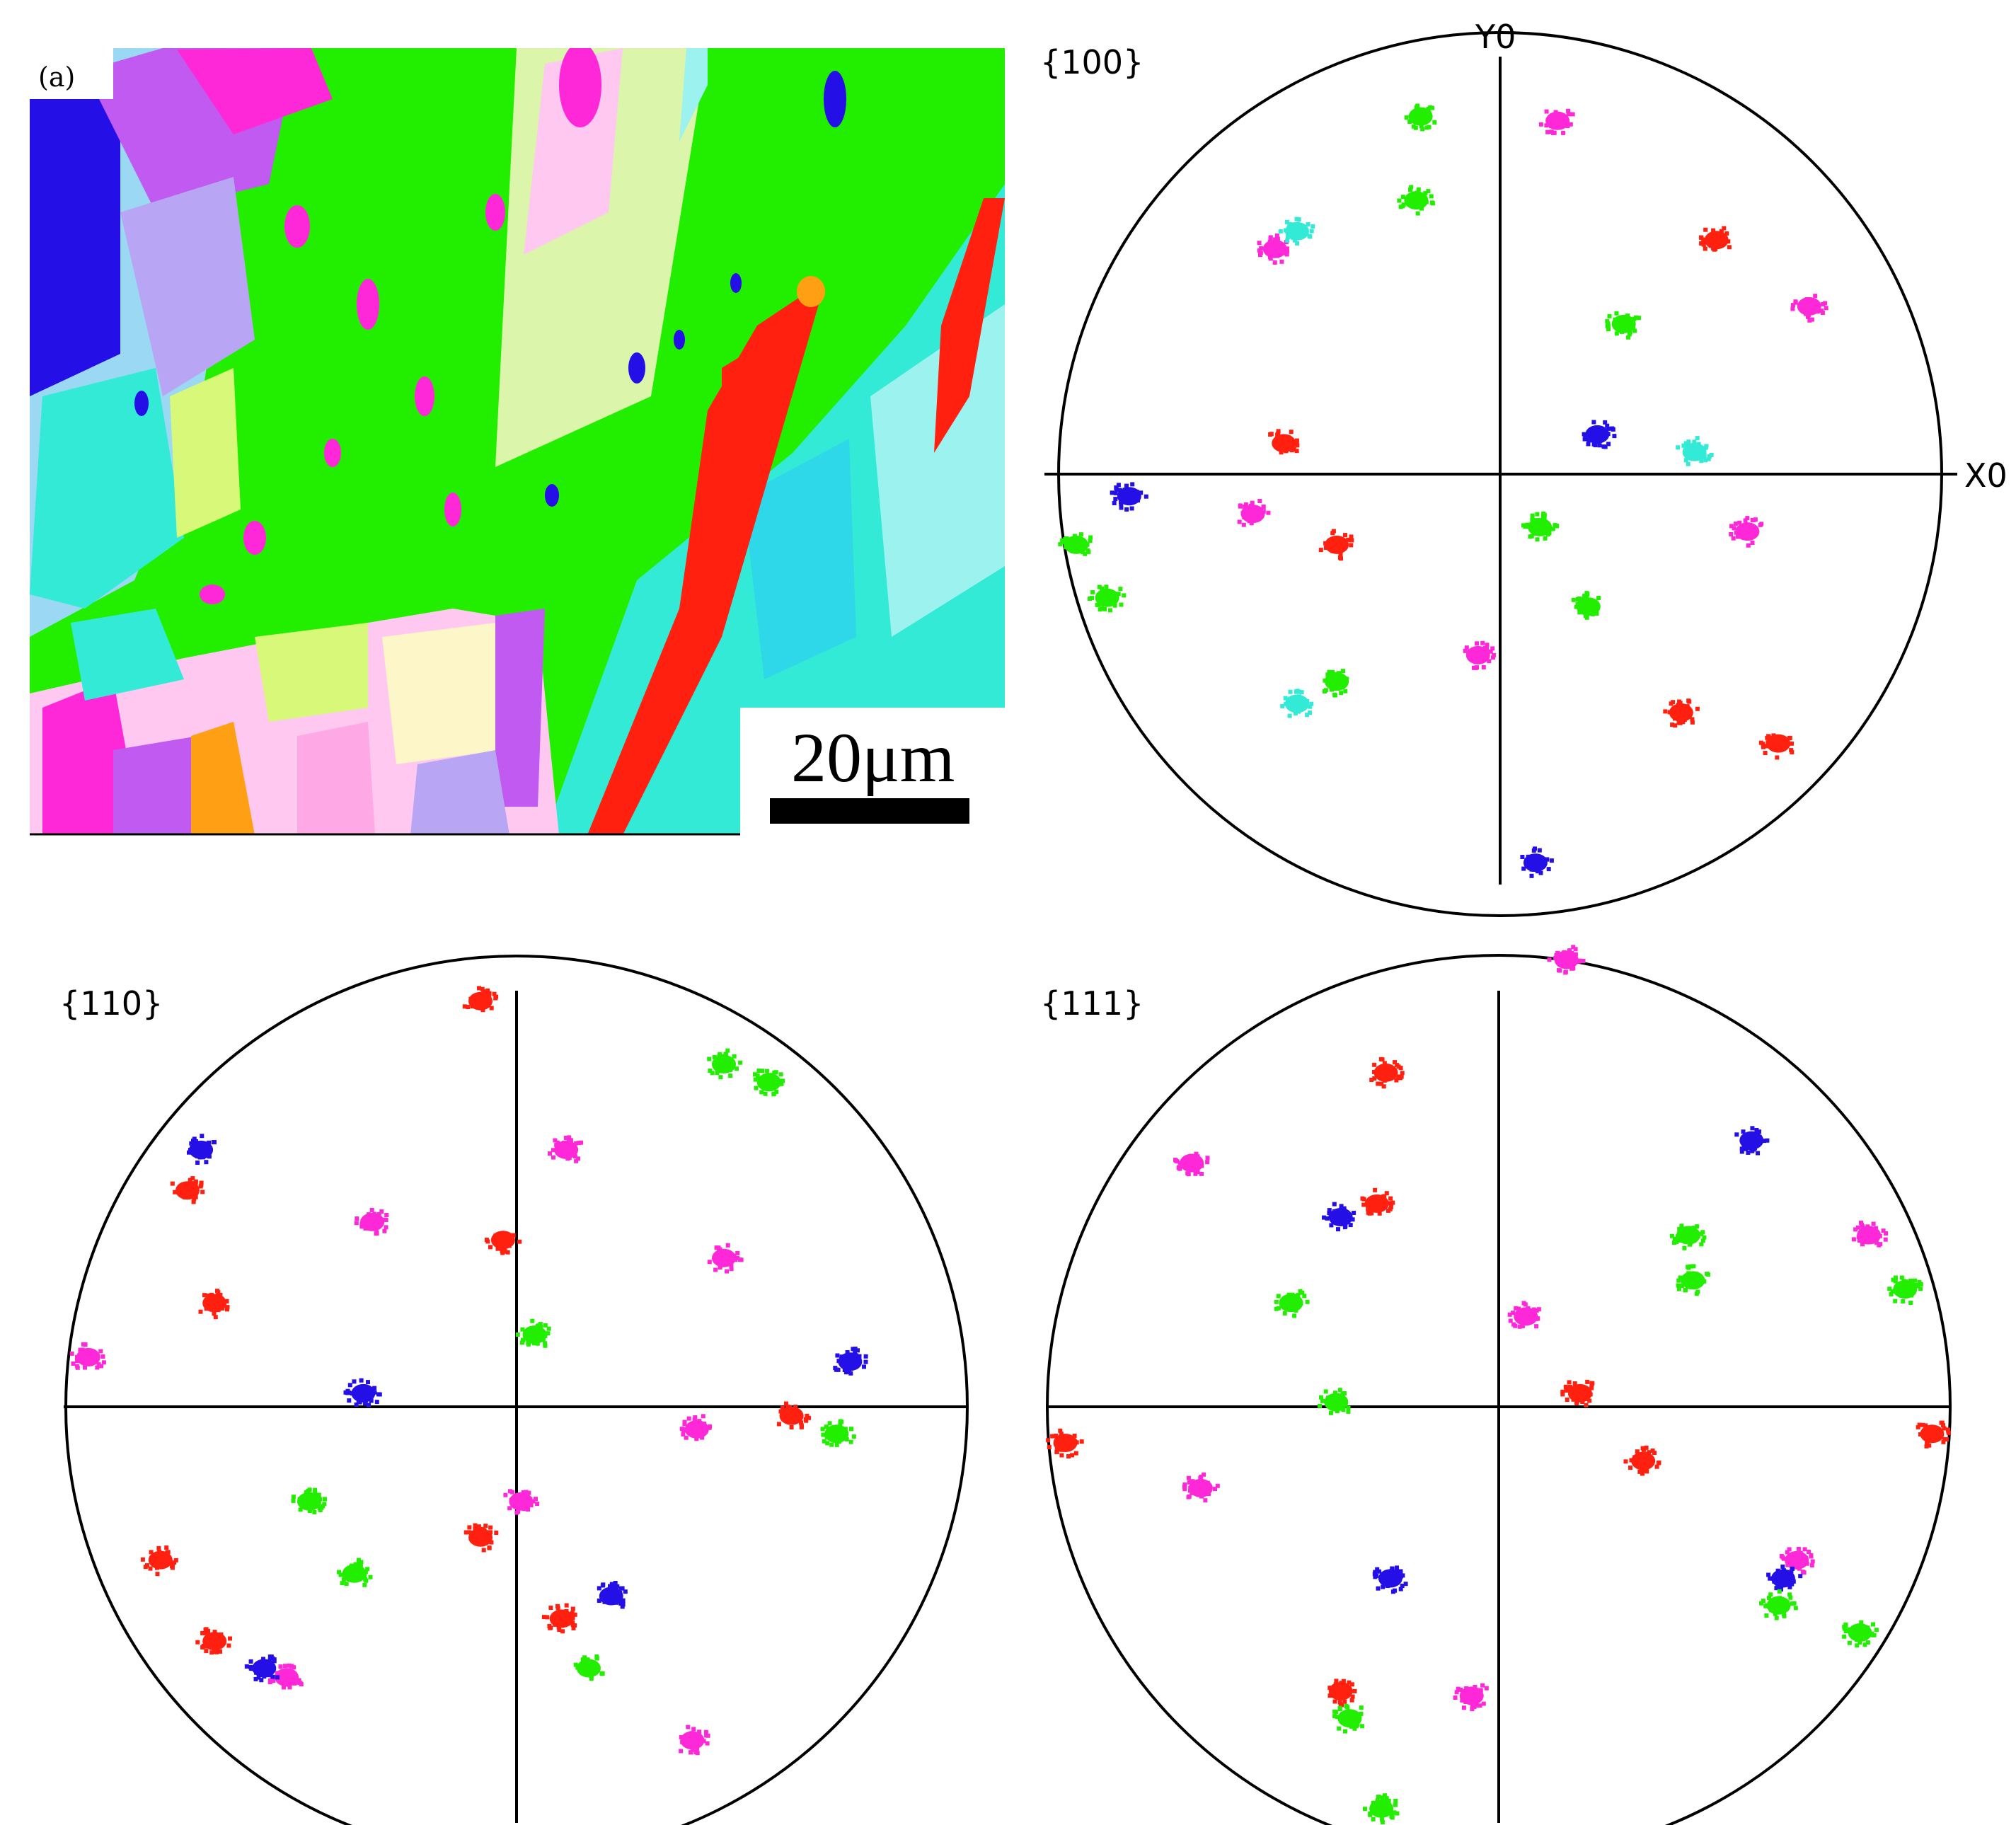  What do you see at coordinates (1092, 62) in the screenshot?
I see `pole-figure-title: {100}` at bounding box center [1092, 62].